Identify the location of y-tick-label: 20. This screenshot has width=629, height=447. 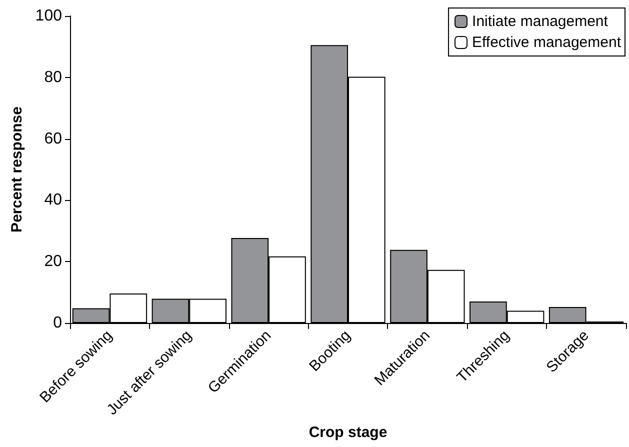
(53, 261).